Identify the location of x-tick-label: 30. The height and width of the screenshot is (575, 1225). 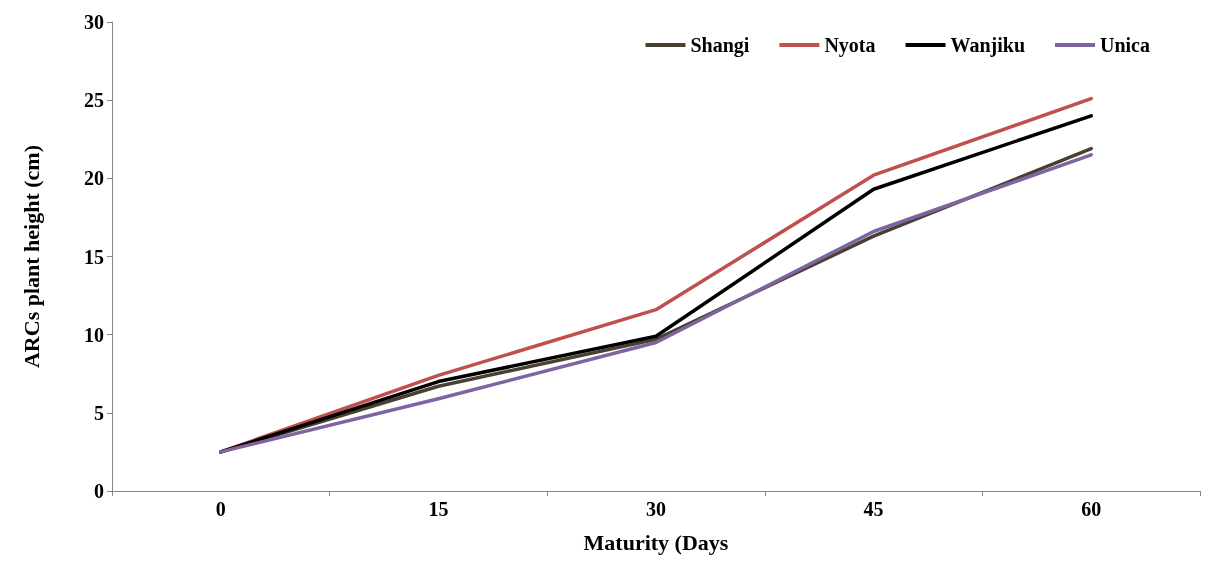
(656, 509).